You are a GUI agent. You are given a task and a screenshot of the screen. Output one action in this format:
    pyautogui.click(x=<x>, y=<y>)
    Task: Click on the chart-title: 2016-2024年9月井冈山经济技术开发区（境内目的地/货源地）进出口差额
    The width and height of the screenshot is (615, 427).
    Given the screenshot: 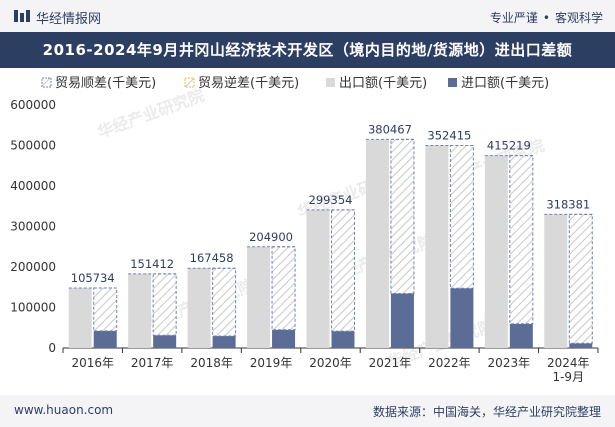 What is the action you would take?
    pyautogui.click(x=307, y=50)
    